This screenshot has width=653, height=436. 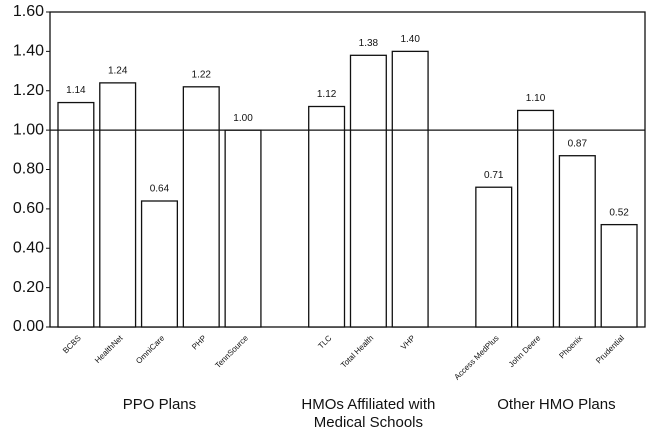 What do you see at coordinates (476, 358) in the screenshot?
I see `x-tick-label: Access MedPlus` at bounding box center [476, 358].